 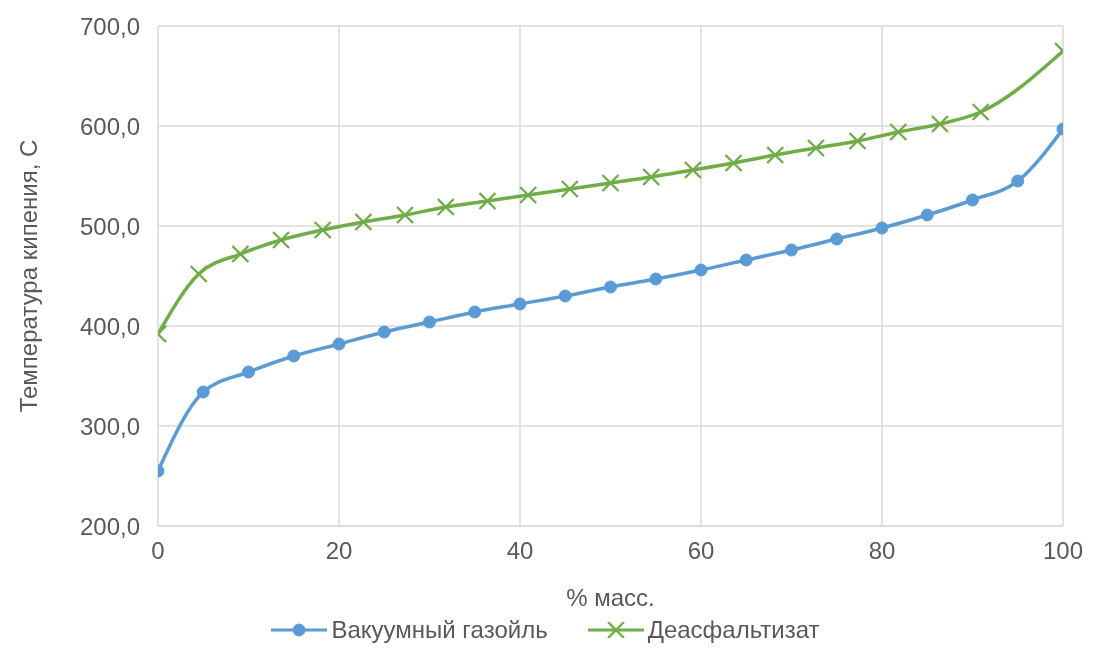 What do you see at coordinates (610, 597) in the screenshot?
I see `x-axis-title: % масс.` at bounding box center [610, 597].